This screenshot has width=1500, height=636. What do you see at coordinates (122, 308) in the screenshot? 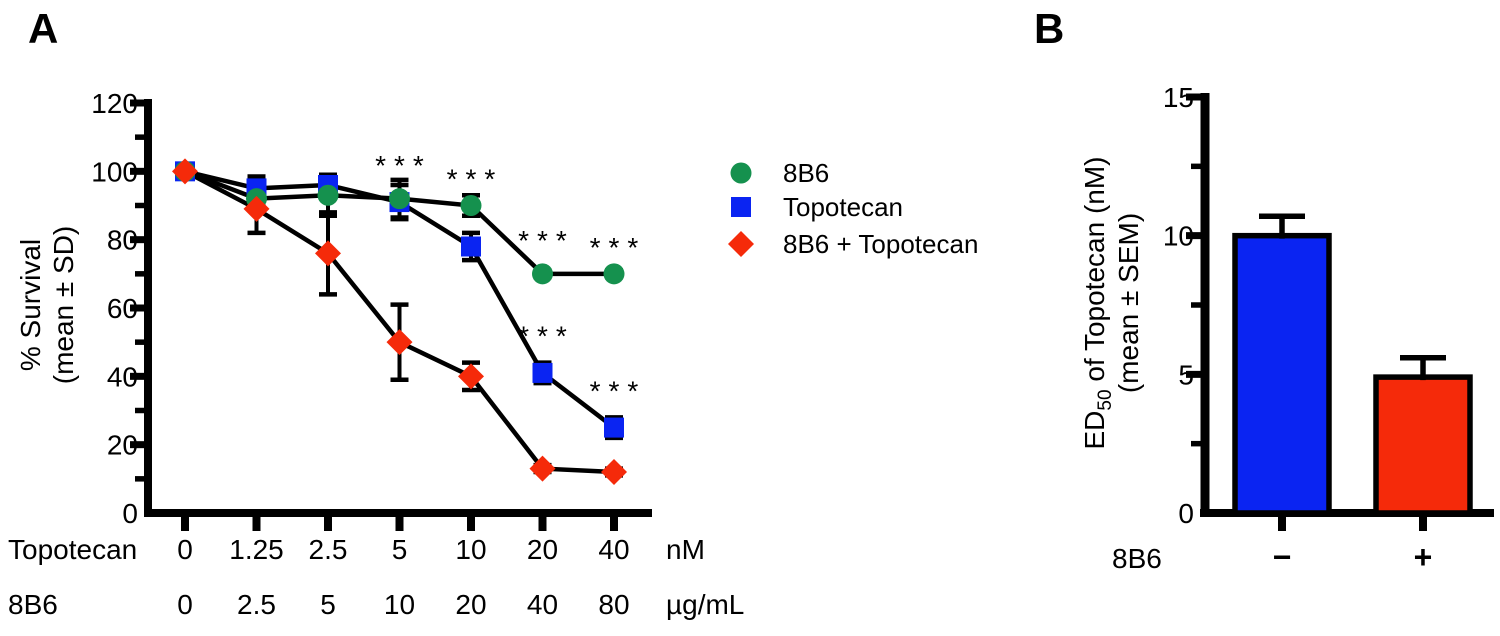
I see `y-tick-label: 60` at bounding box center [122, 308].